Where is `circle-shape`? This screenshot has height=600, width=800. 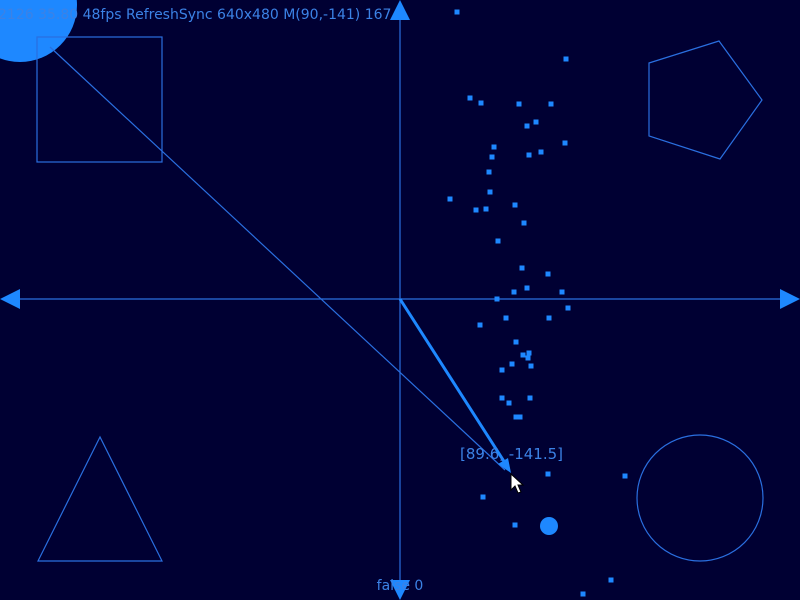
circle-shape is located at coordinates (700, 498).